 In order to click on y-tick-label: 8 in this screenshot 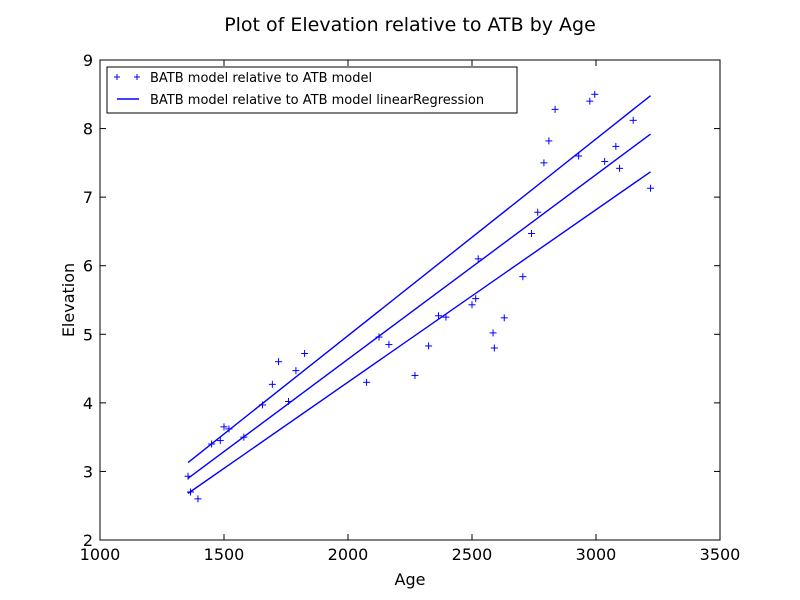, I will do `click(88, 129)`.